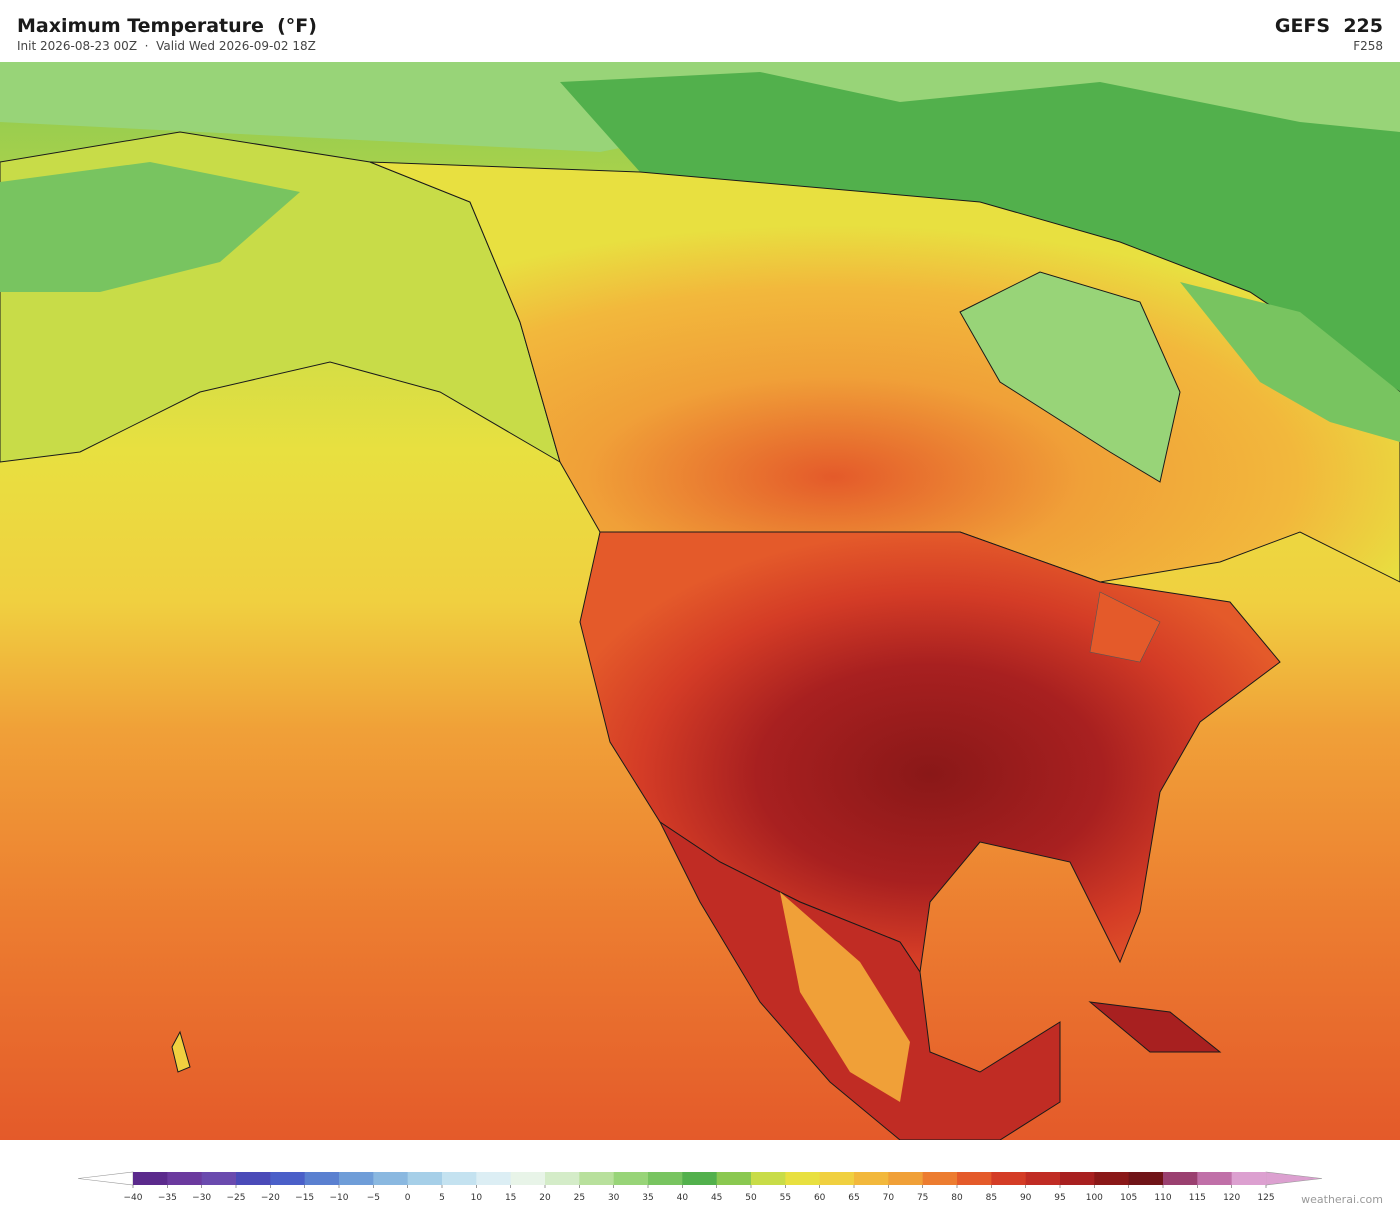  I want to click on colorbar-tick-label: 85, so click(991, 1198).